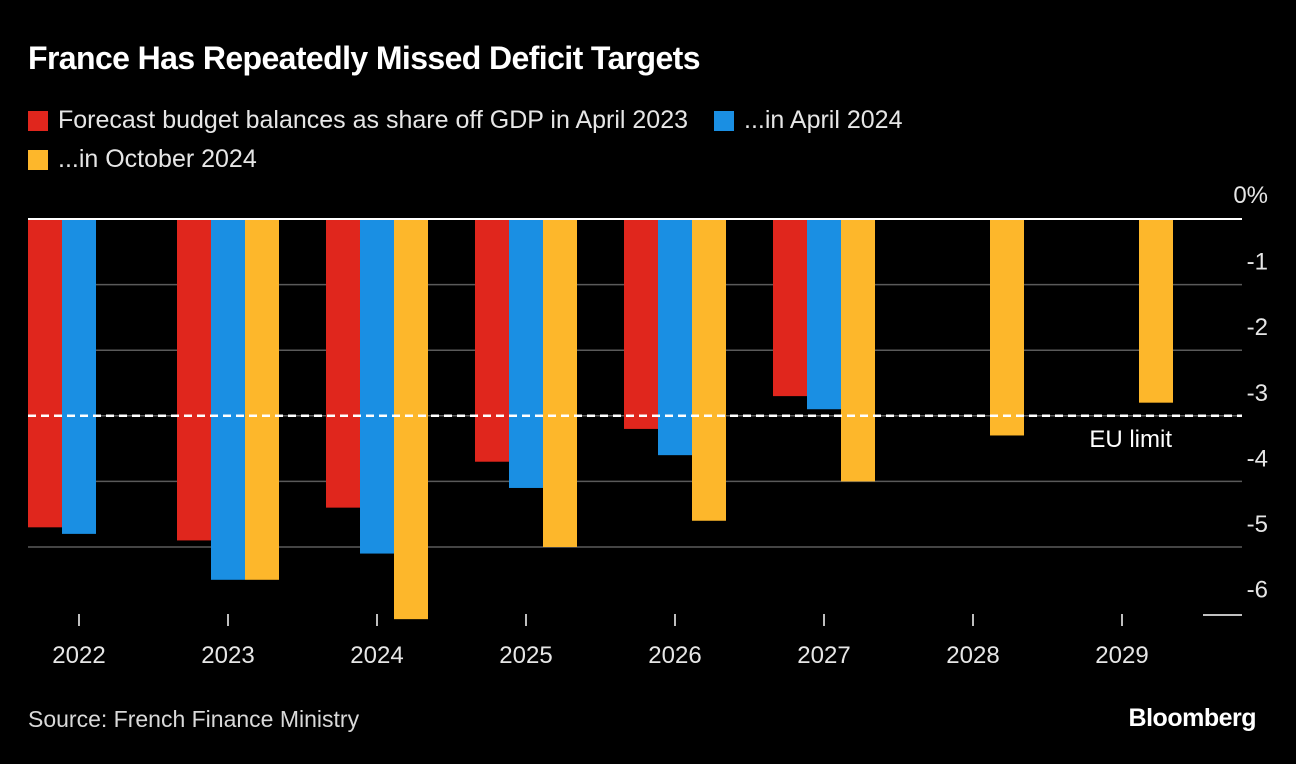  What do you see at coordinates (525, 655) in the screenshot?
I see `x-tick-label-2025: 2025` at bounding box center [525, 655].